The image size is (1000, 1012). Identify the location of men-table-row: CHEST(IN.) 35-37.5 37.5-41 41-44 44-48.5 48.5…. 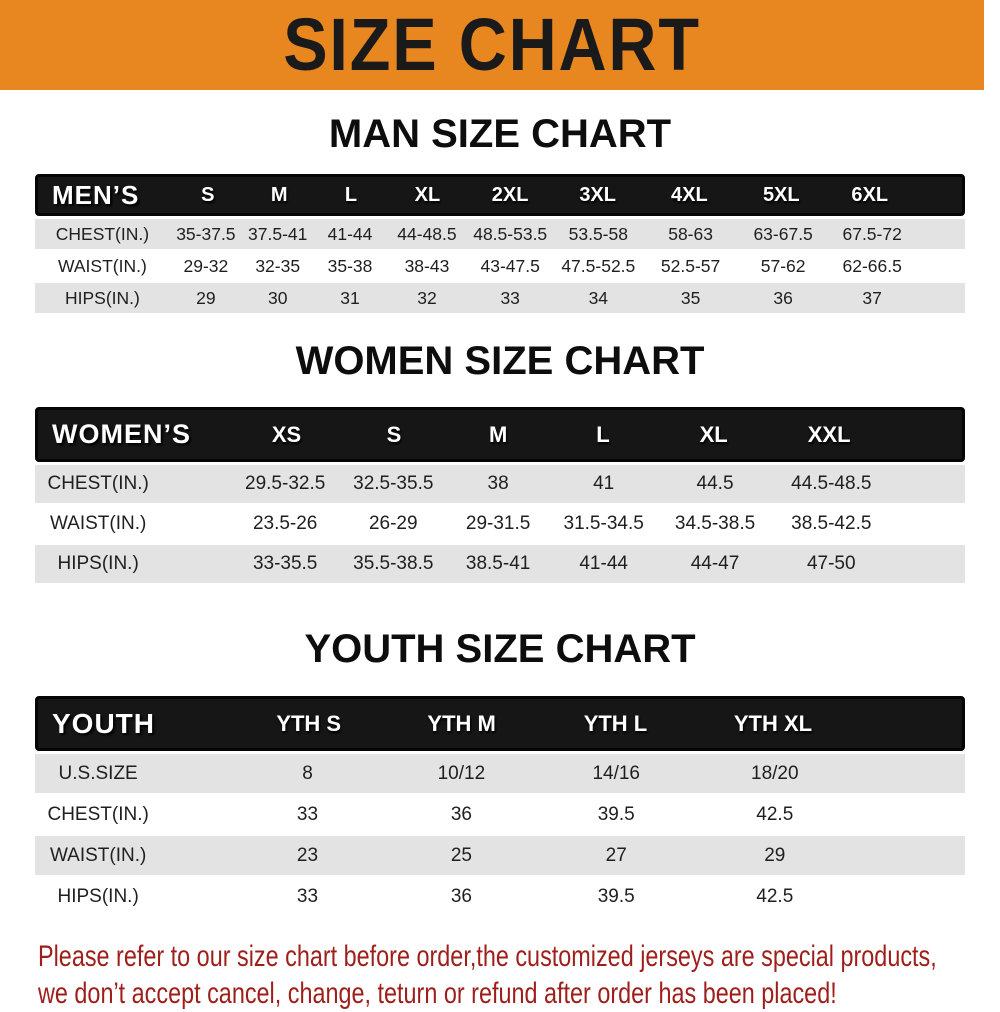
(500, 234).